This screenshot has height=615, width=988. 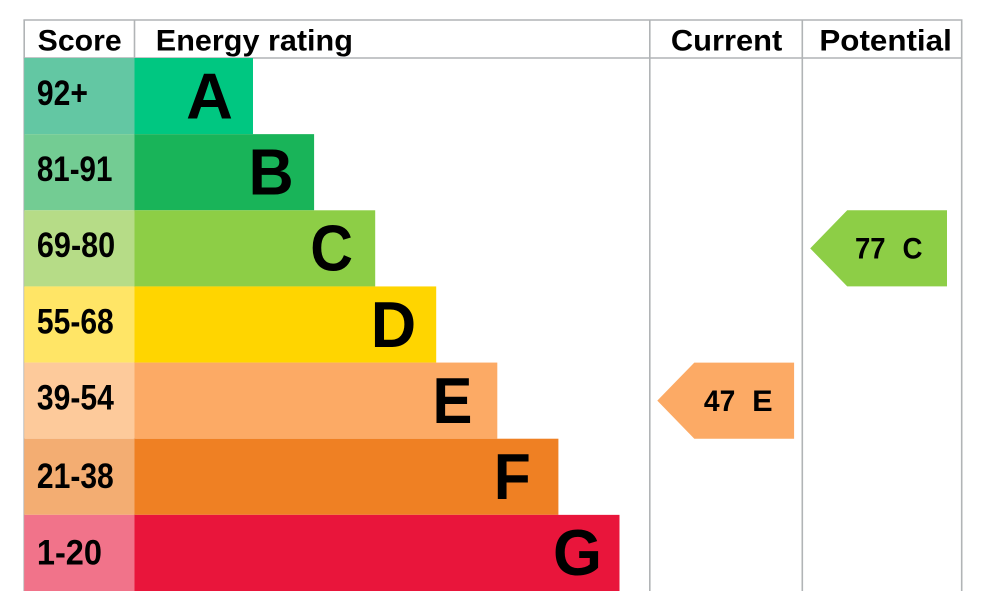 I want to click on svg-text: 21-38, so click(x=75, y=476).